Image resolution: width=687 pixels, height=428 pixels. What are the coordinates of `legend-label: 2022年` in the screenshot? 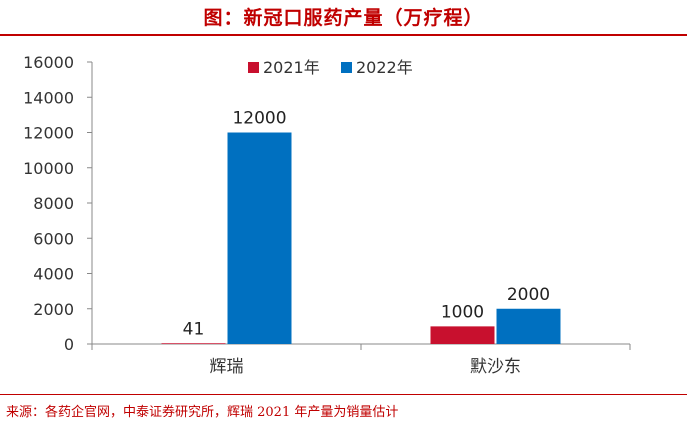 It's located at (384, 67).